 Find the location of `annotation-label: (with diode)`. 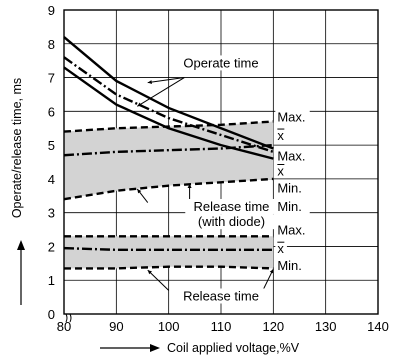

annotation-label: (with diode) is located at coordinates (231, 221).